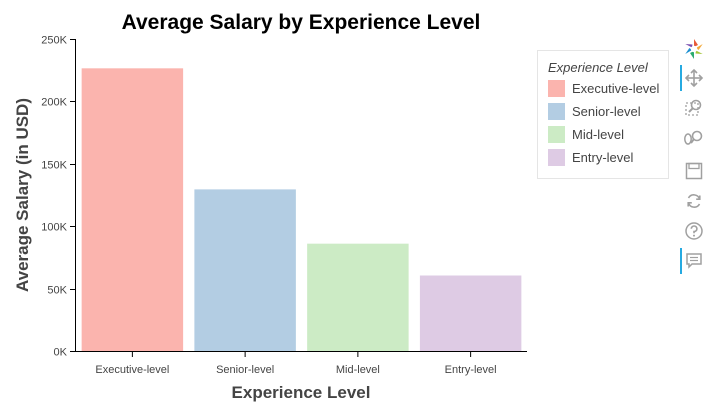 This screenshot has height=418, width=717. I want to click on legend-label: Senior-level, so click(606, 111).